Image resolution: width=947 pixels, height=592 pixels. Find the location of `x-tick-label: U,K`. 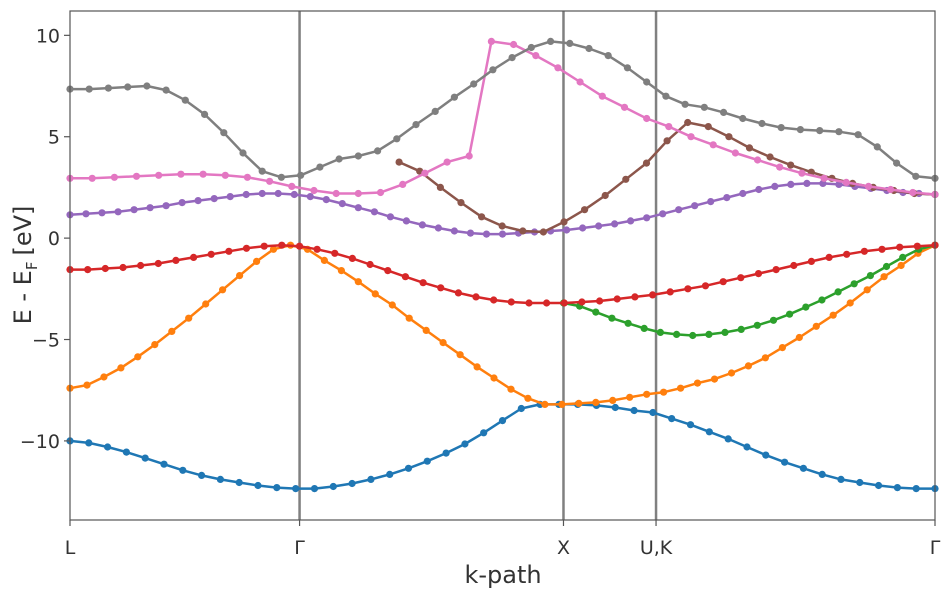

x-tick-label: U,K is located at coordinates (656, 548).